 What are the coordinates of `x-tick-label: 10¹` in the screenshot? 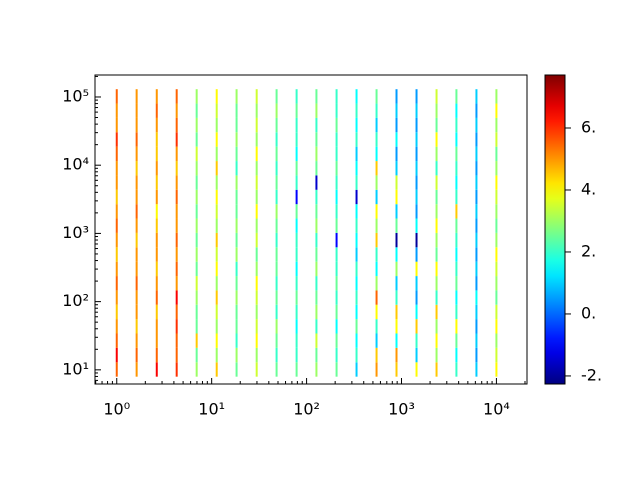 It's located at (211, 409).